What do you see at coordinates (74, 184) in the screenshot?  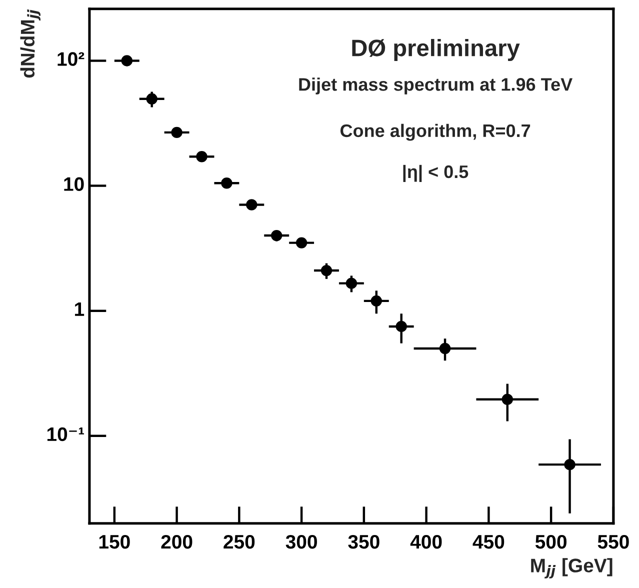 I see `y-tick-label: 10` at bounding box center [74, 184].